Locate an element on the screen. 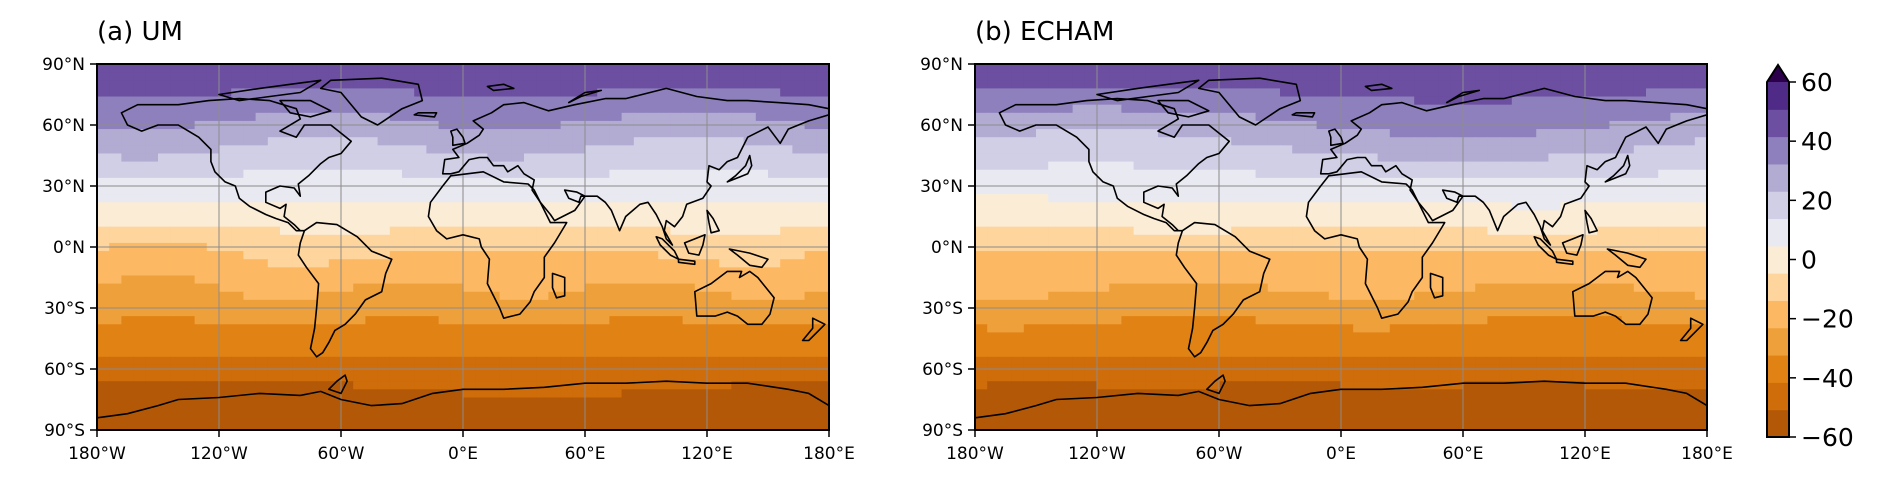 This screenshot has width=1892, height=493. coastline is located at coordinates (236, 164).